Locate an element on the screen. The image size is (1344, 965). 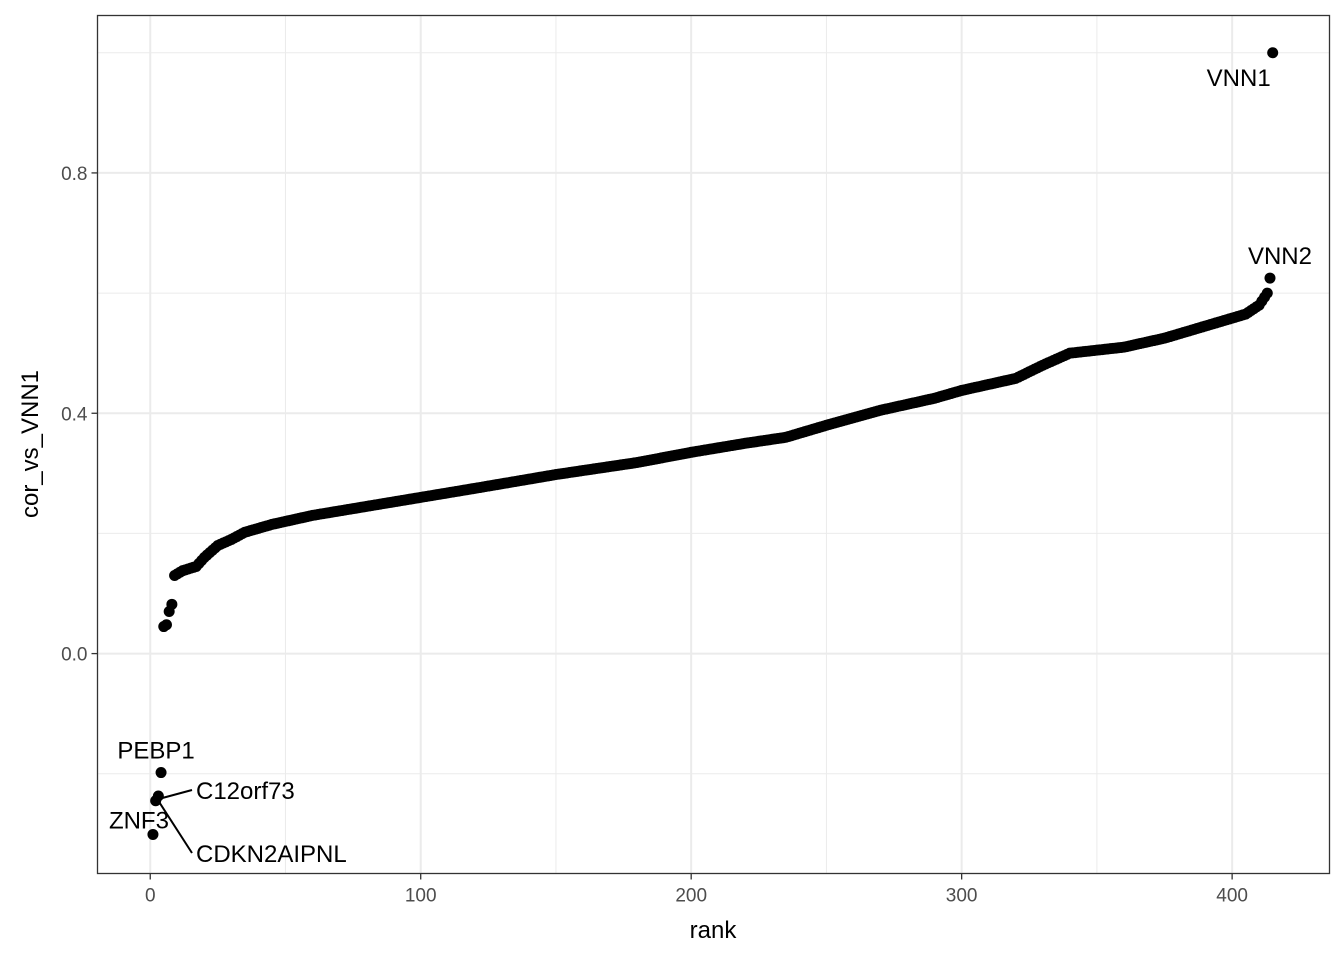
x-tick-label: 400 is located at coordinates (1232, 896).